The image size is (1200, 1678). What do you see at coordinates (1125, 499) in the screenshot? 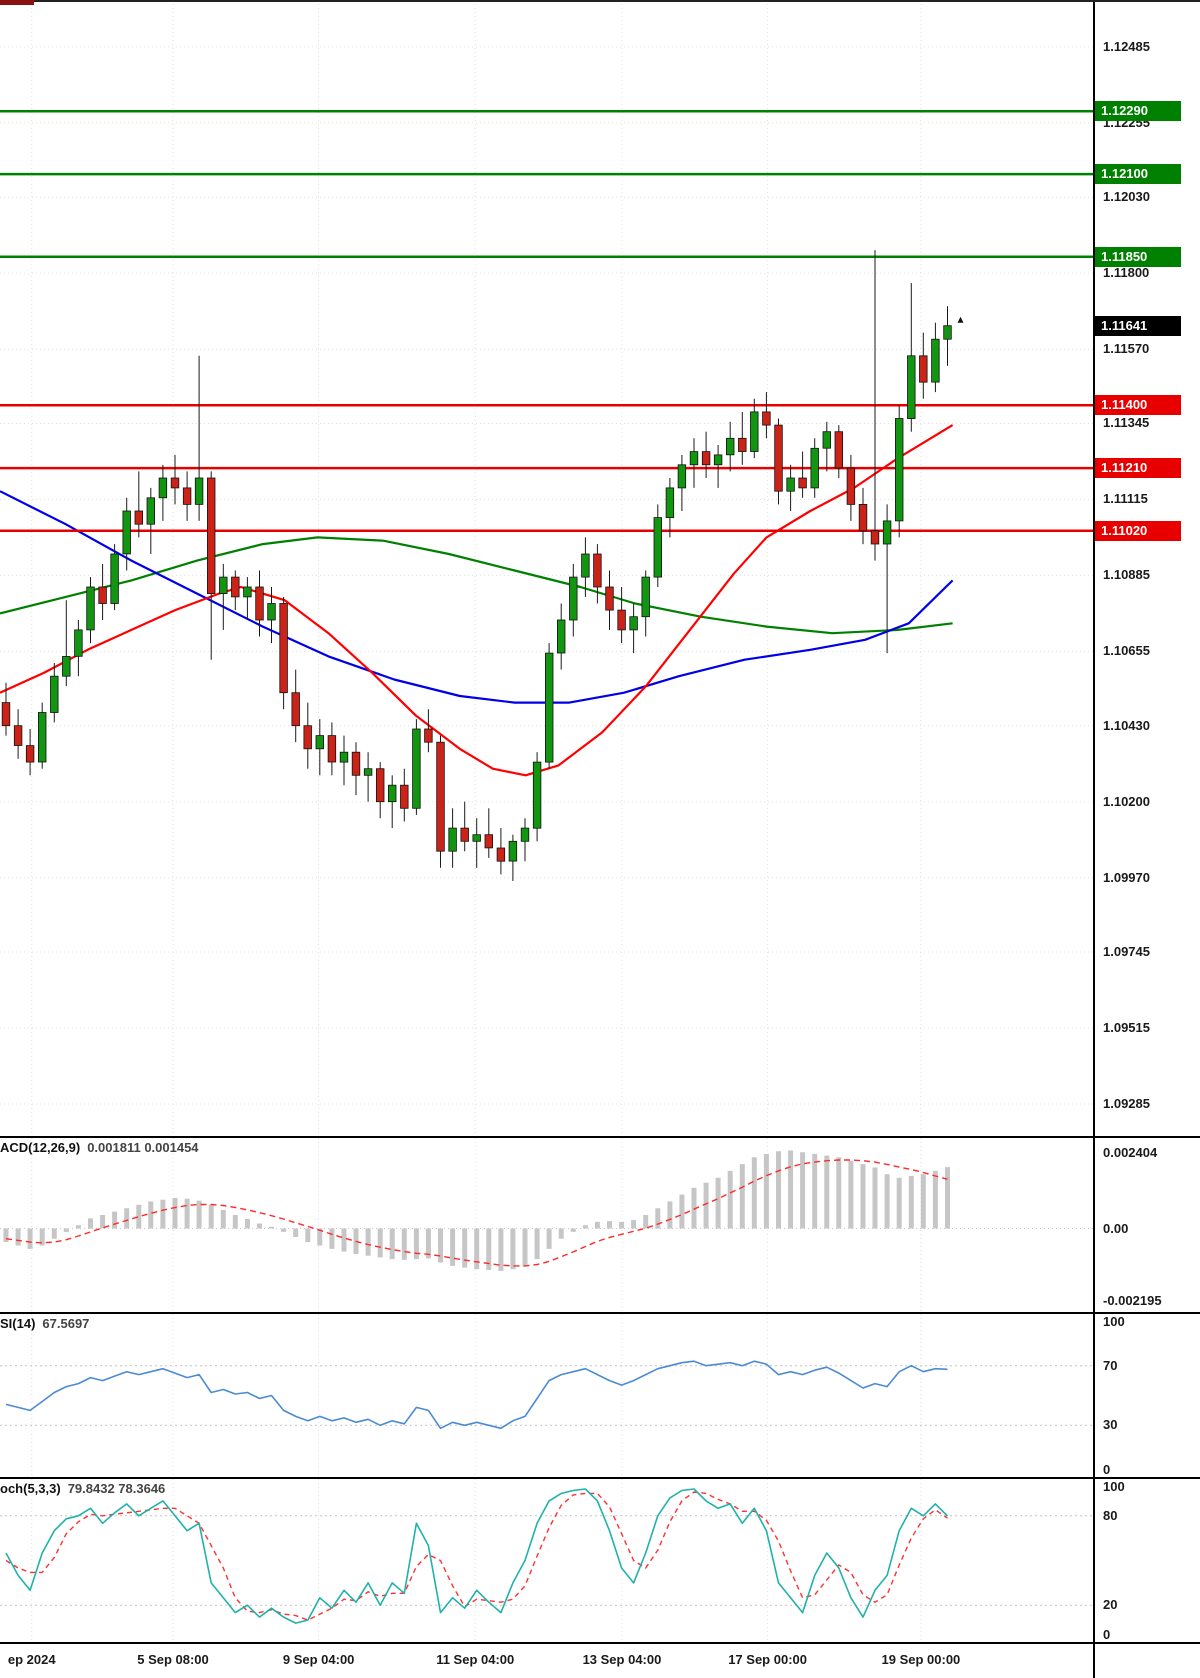
I see `price-tick-label: 1.11115` at bounding box center [1125, 499].